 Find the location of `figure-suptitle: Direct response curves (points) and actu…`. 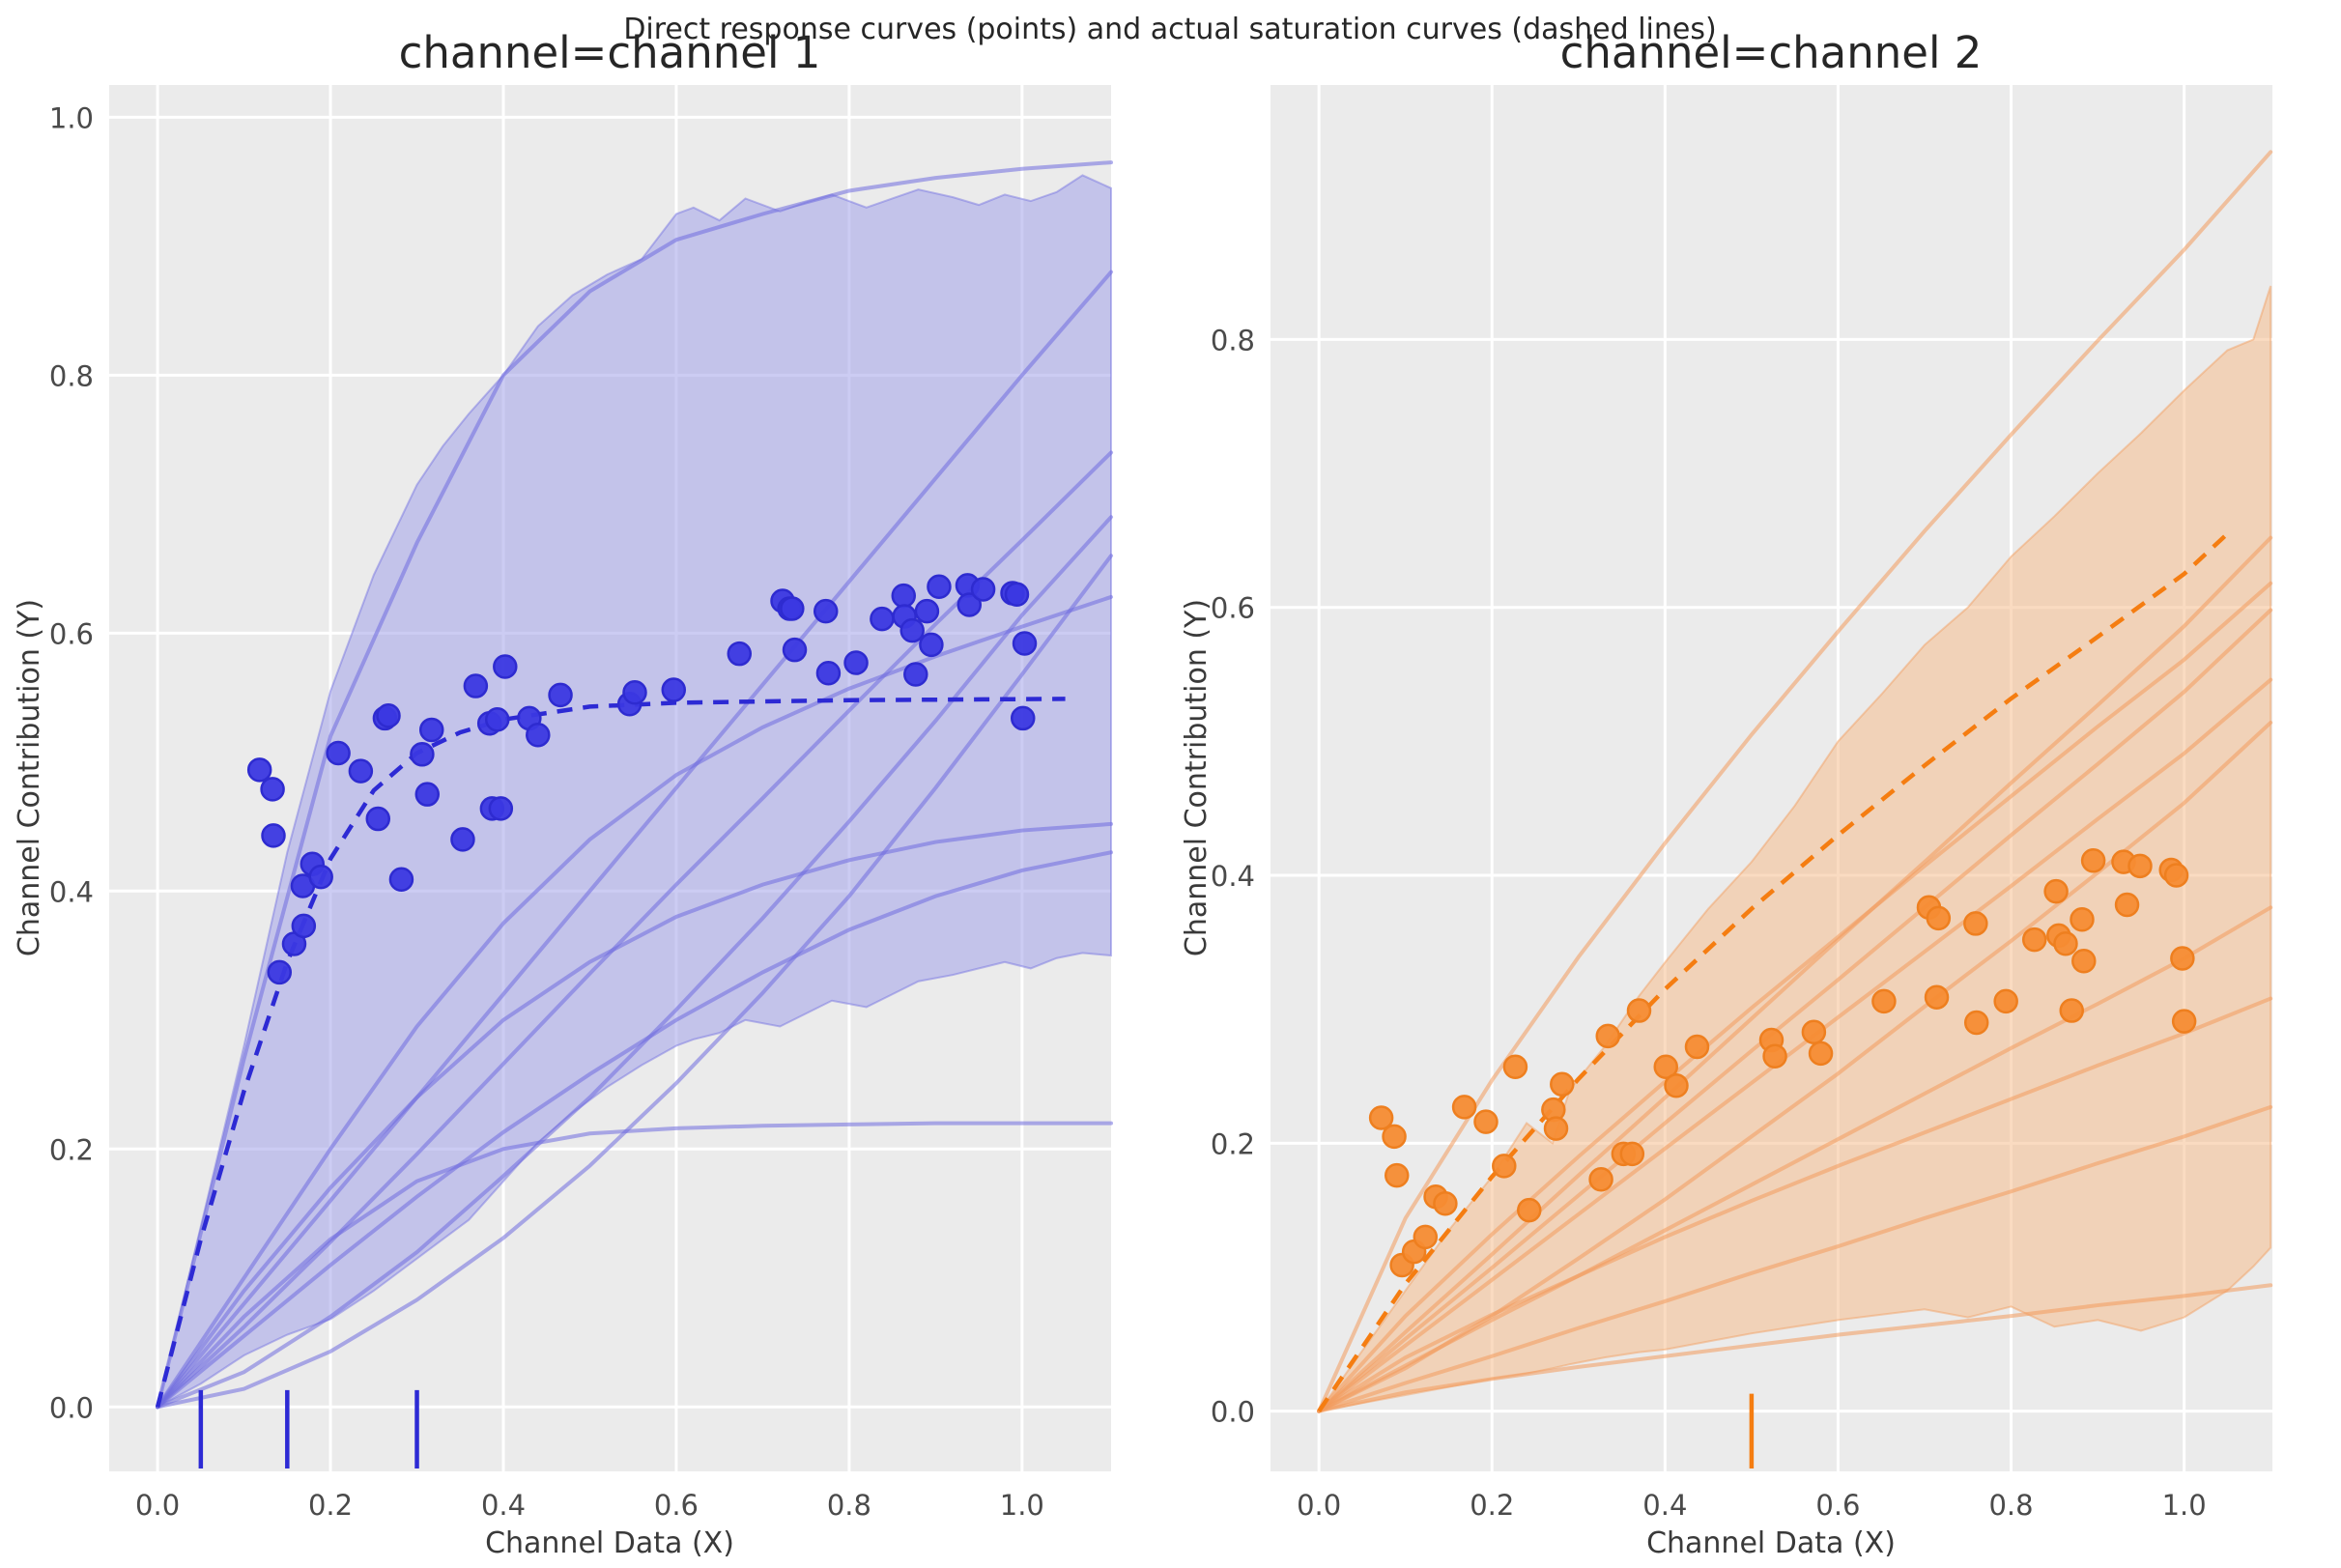

figure-suptitle: Direct response curves (points) and actu… is located at coordinates (1169, 29).